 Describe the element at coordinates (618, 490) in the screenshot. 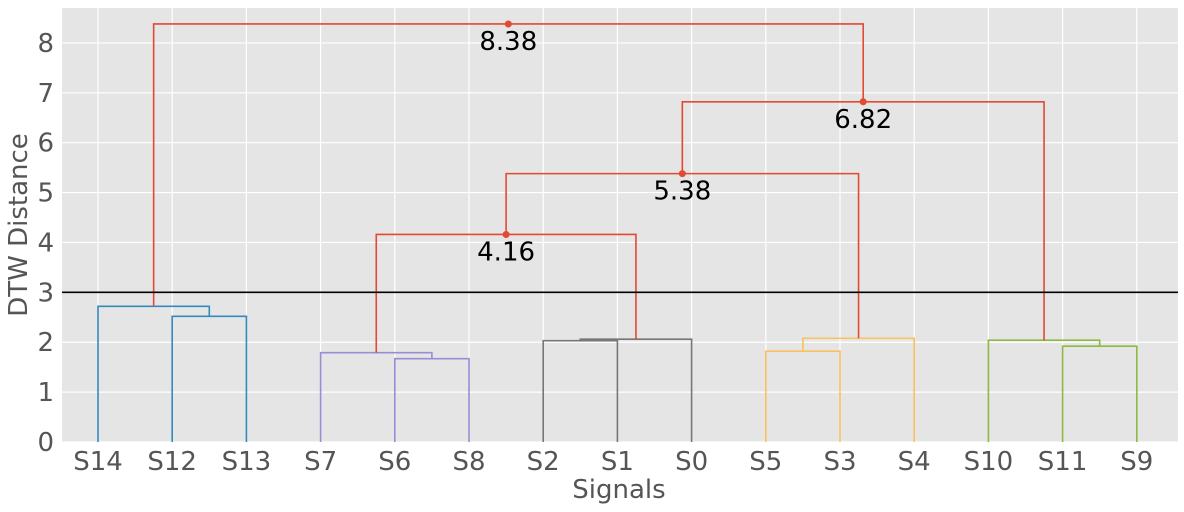

I see `x-axis-title: Signals` at that location.